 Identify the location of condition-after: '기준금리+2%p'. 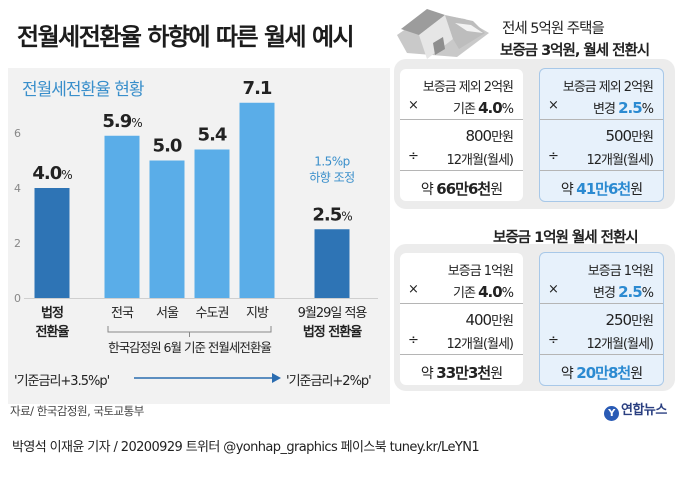
(329, 381).